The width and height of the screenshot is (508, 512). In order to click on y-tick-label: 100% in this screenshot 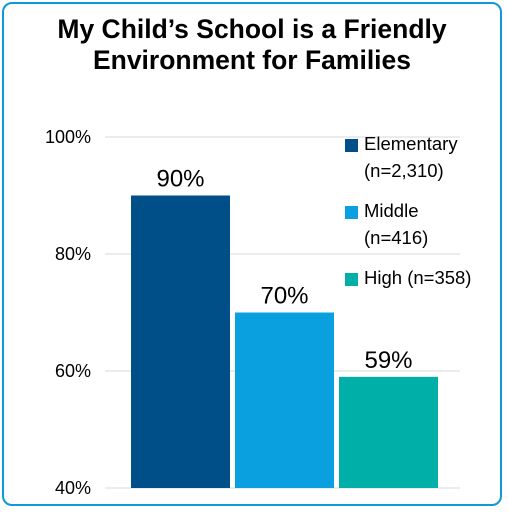, I will do `click(68, 137)`.